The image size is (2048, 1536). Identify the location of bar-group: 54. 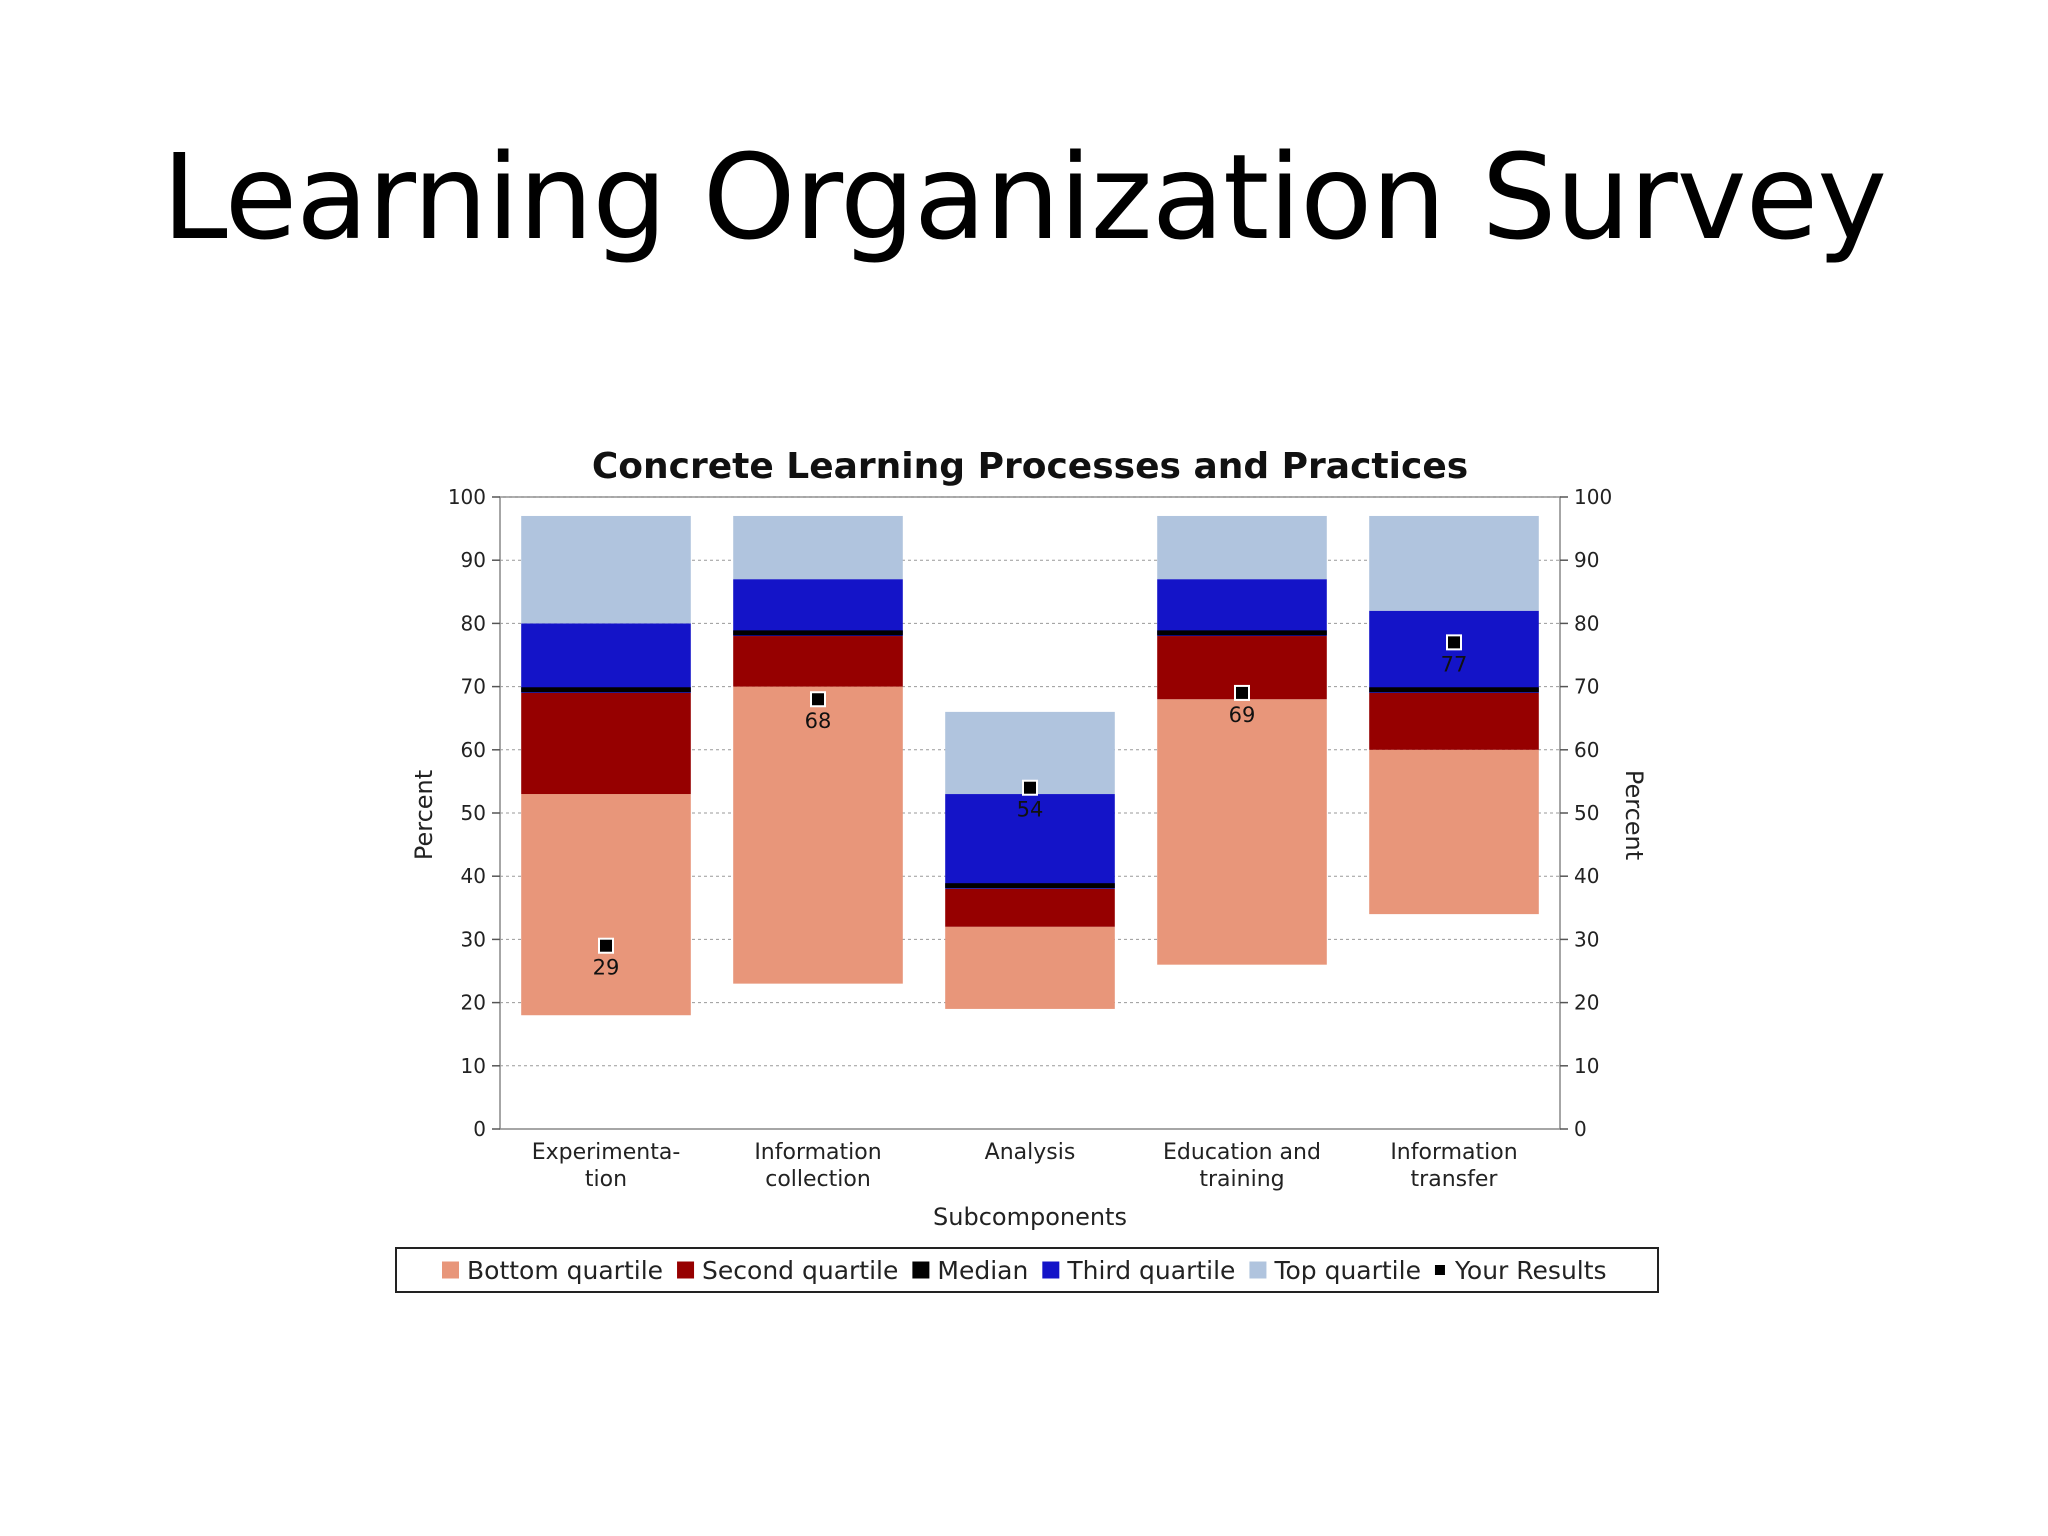
(1030, 860).